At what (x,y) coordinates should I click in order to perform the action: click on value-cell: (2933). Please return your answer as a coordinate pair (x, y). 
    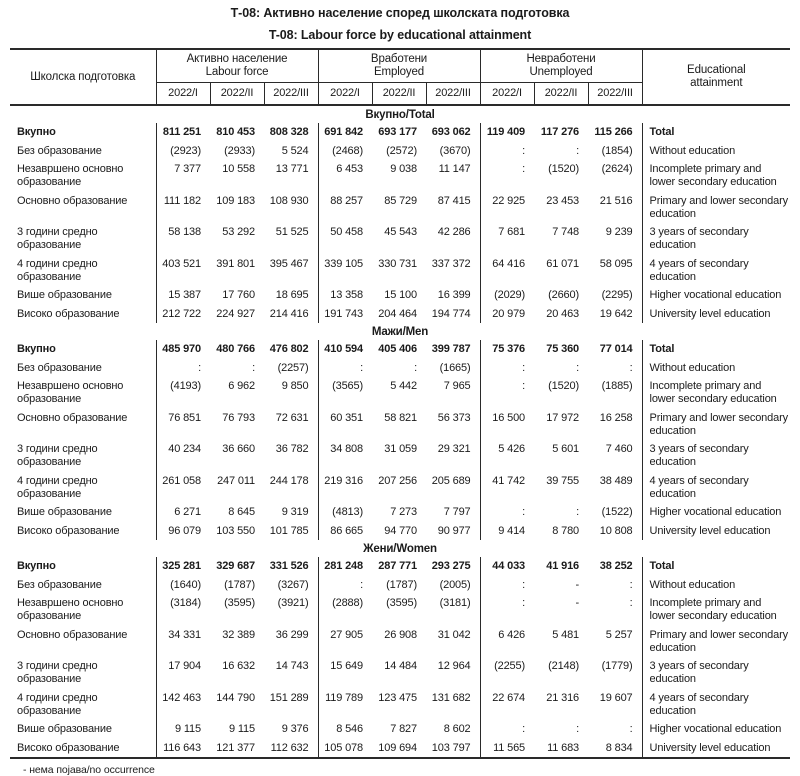
    Looking at the image, I should click on (239, 150).